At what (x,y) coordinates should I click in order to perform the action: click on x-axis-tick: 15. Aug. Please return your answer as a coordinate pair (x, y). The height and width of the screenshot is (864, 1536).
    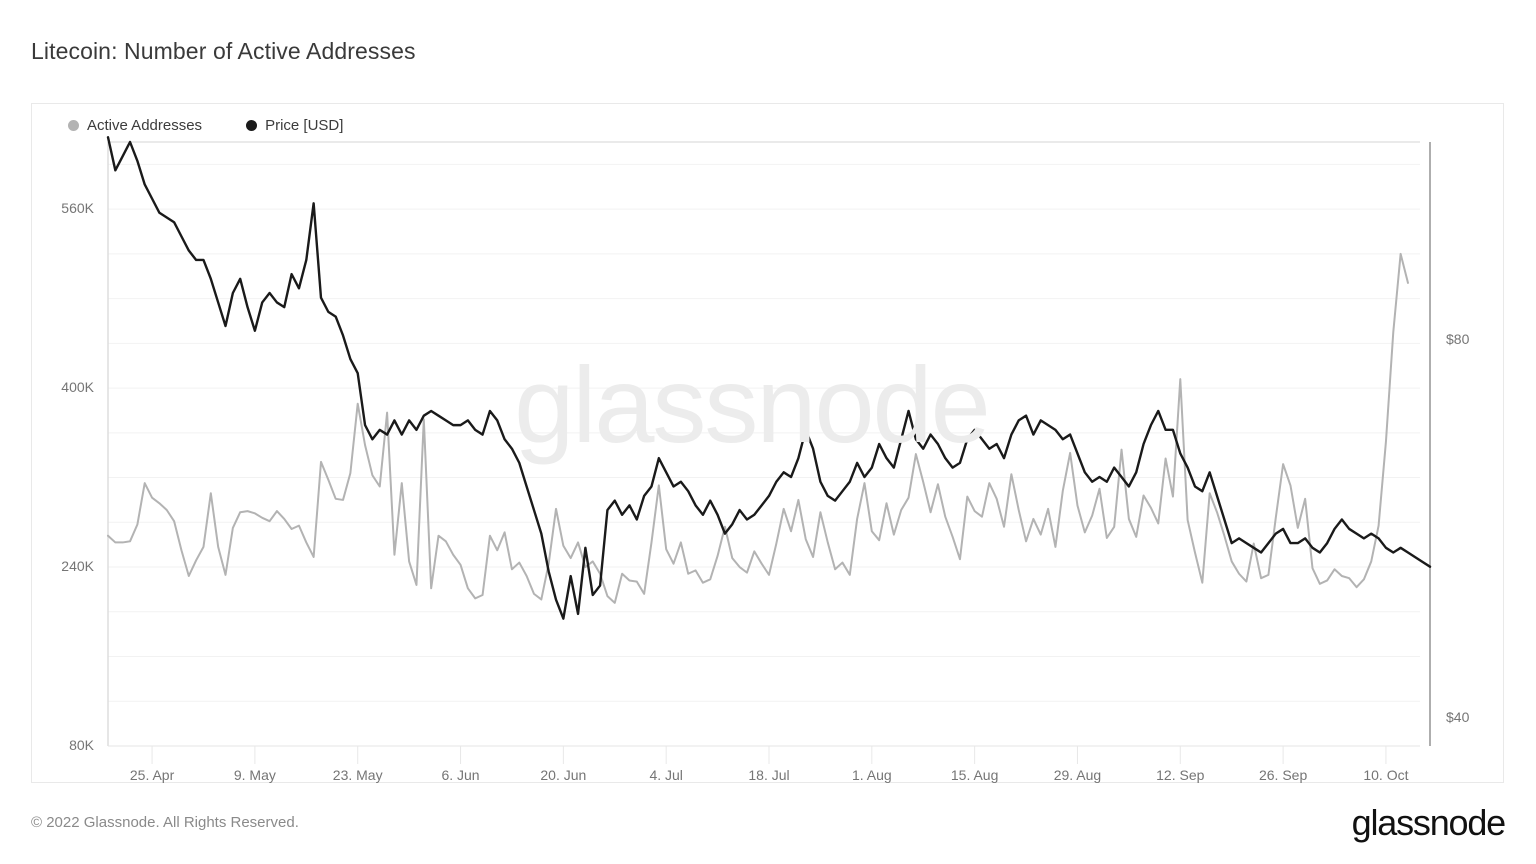
    Looking at the image, I should click on (974, 775).